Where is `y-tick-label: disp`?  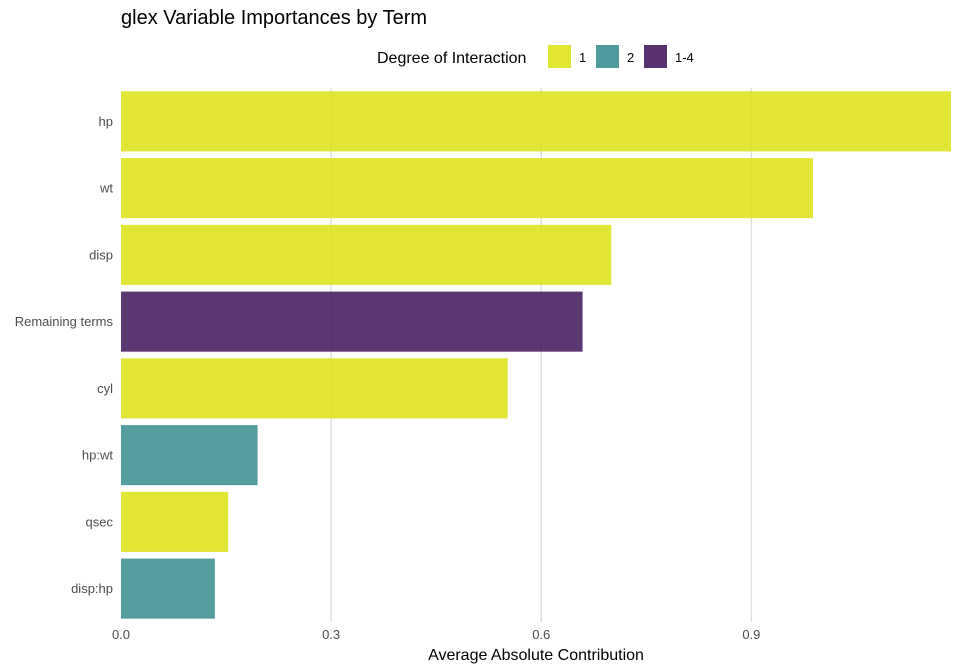 y-tick-label: disp is located at coordinates (101, 254).